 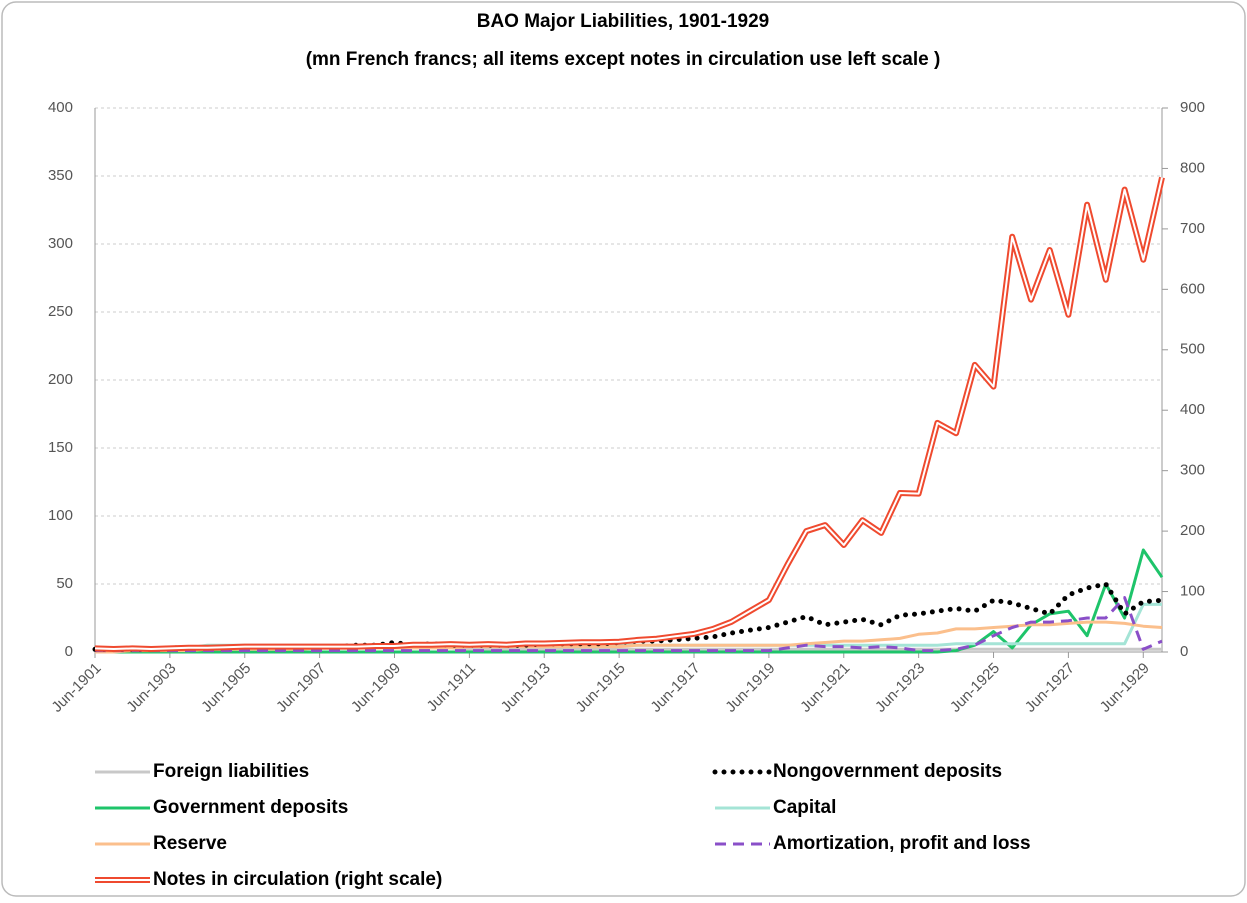 What do you see at coordinates (60, 515) in the screenshot?
I see `y-tick-label: 100` at bounding box center [60, 515].